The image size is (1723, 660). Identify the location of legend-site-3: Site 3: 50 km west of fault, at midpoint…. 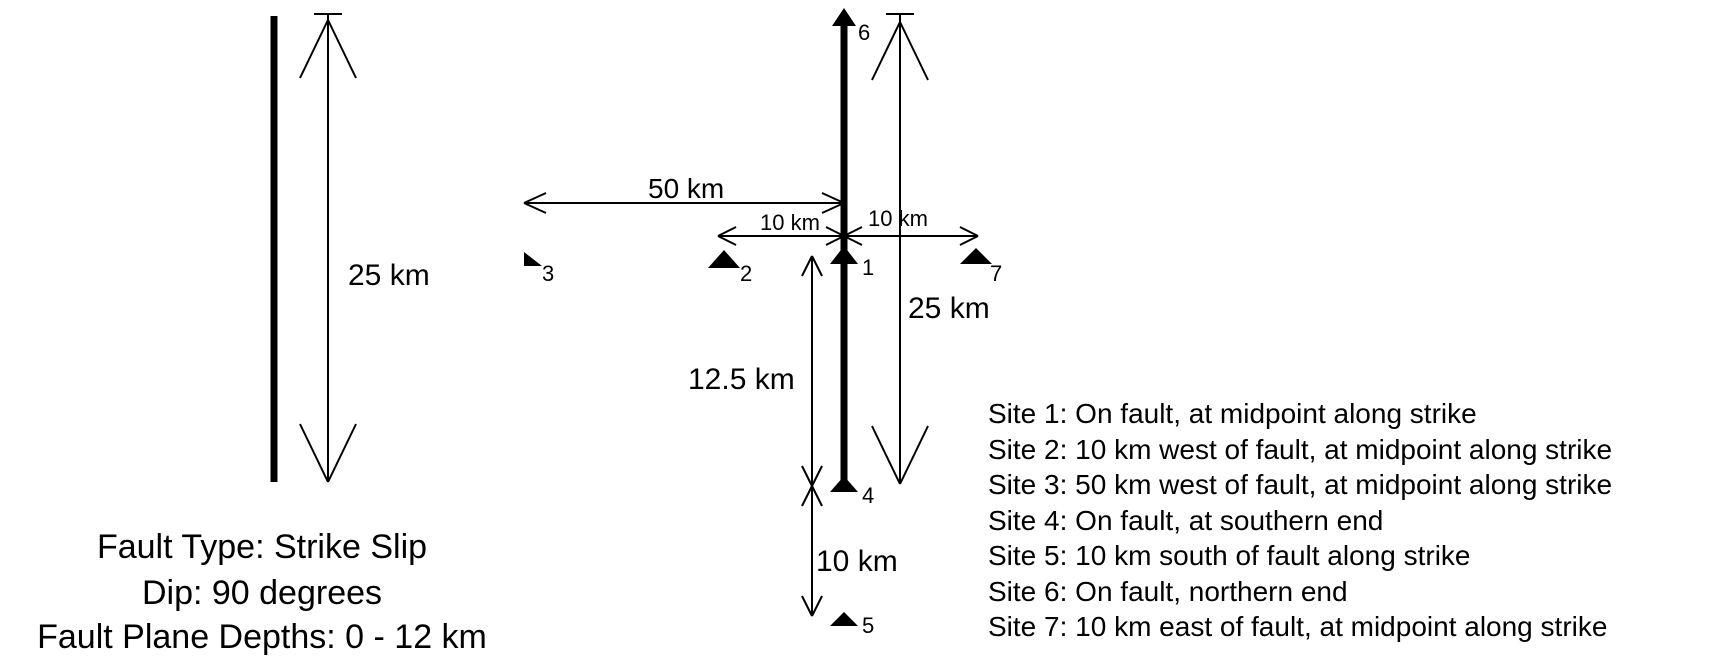
(1300, 484).